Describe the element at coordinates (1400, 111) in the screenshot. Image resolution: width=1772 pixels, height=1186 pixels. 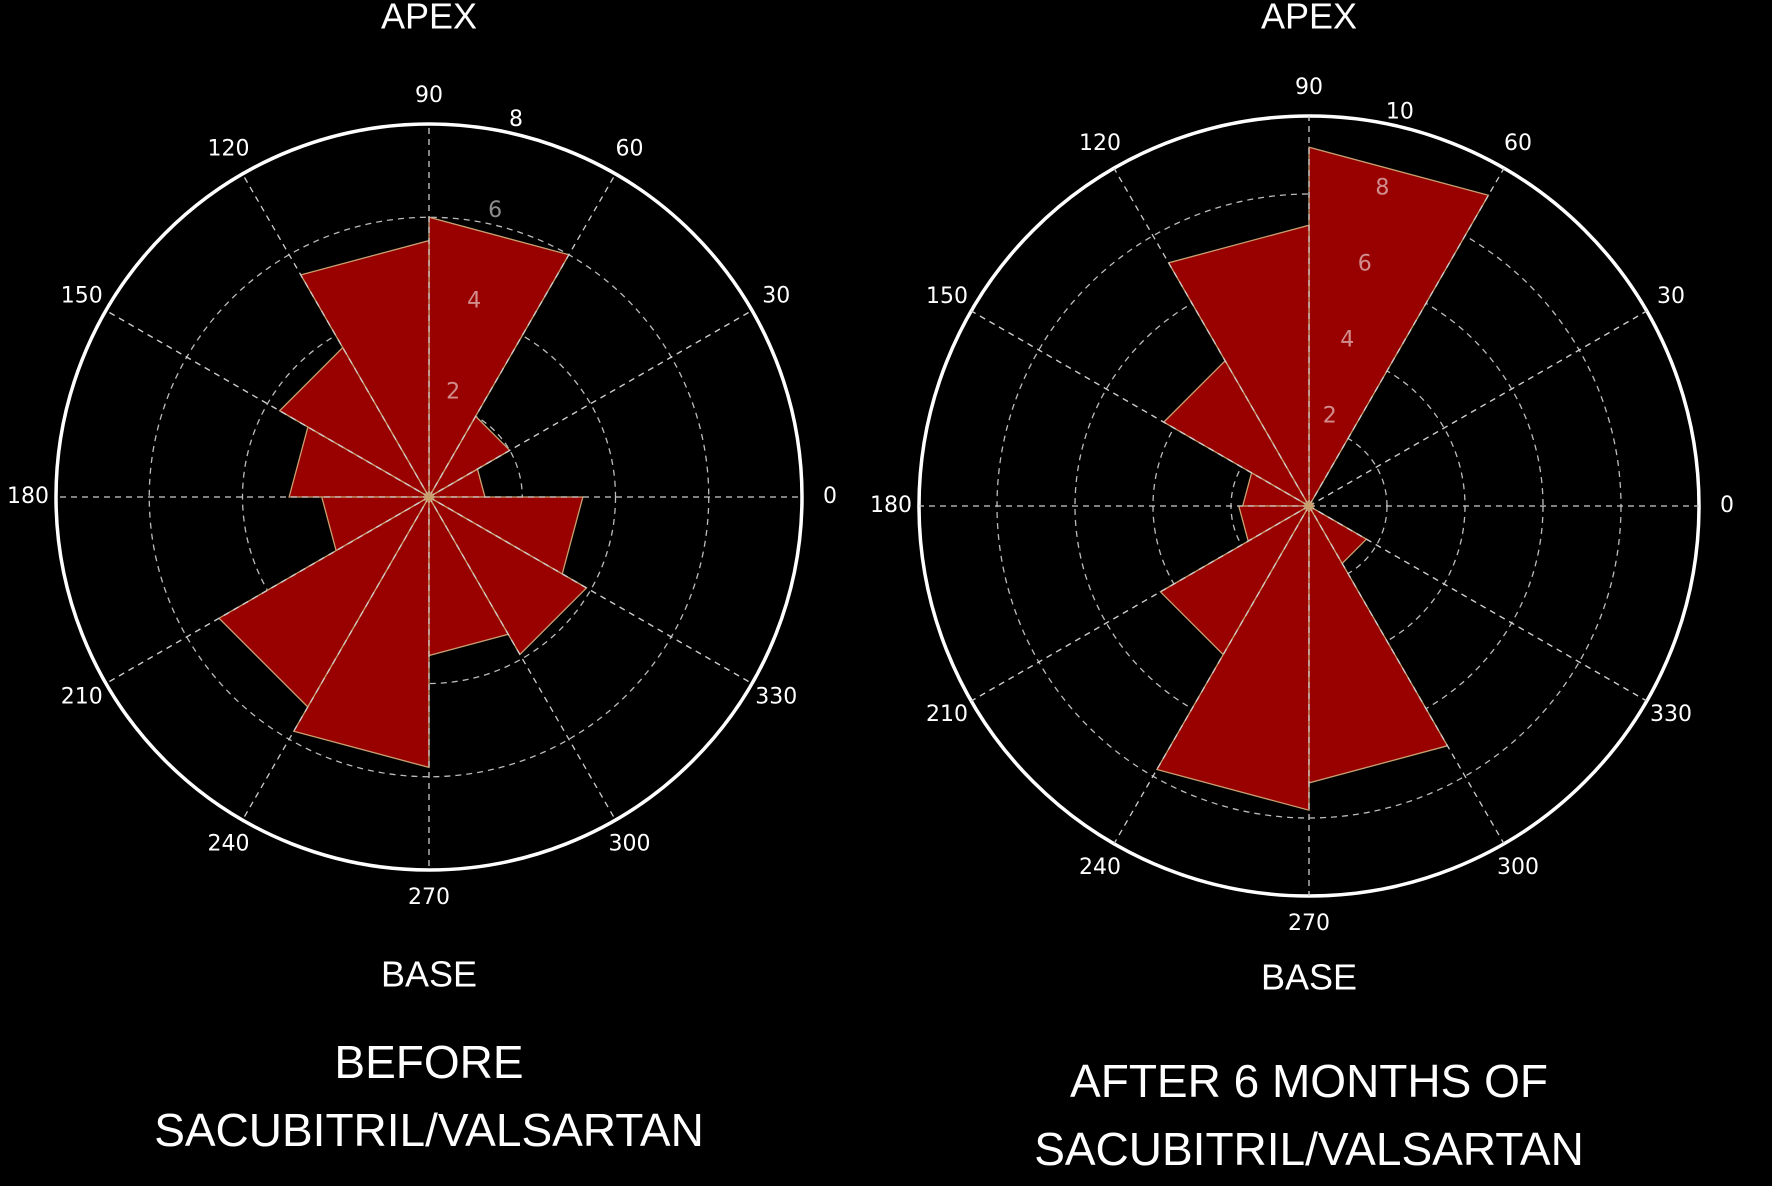
I see `r-tick-label: 10` at that location.